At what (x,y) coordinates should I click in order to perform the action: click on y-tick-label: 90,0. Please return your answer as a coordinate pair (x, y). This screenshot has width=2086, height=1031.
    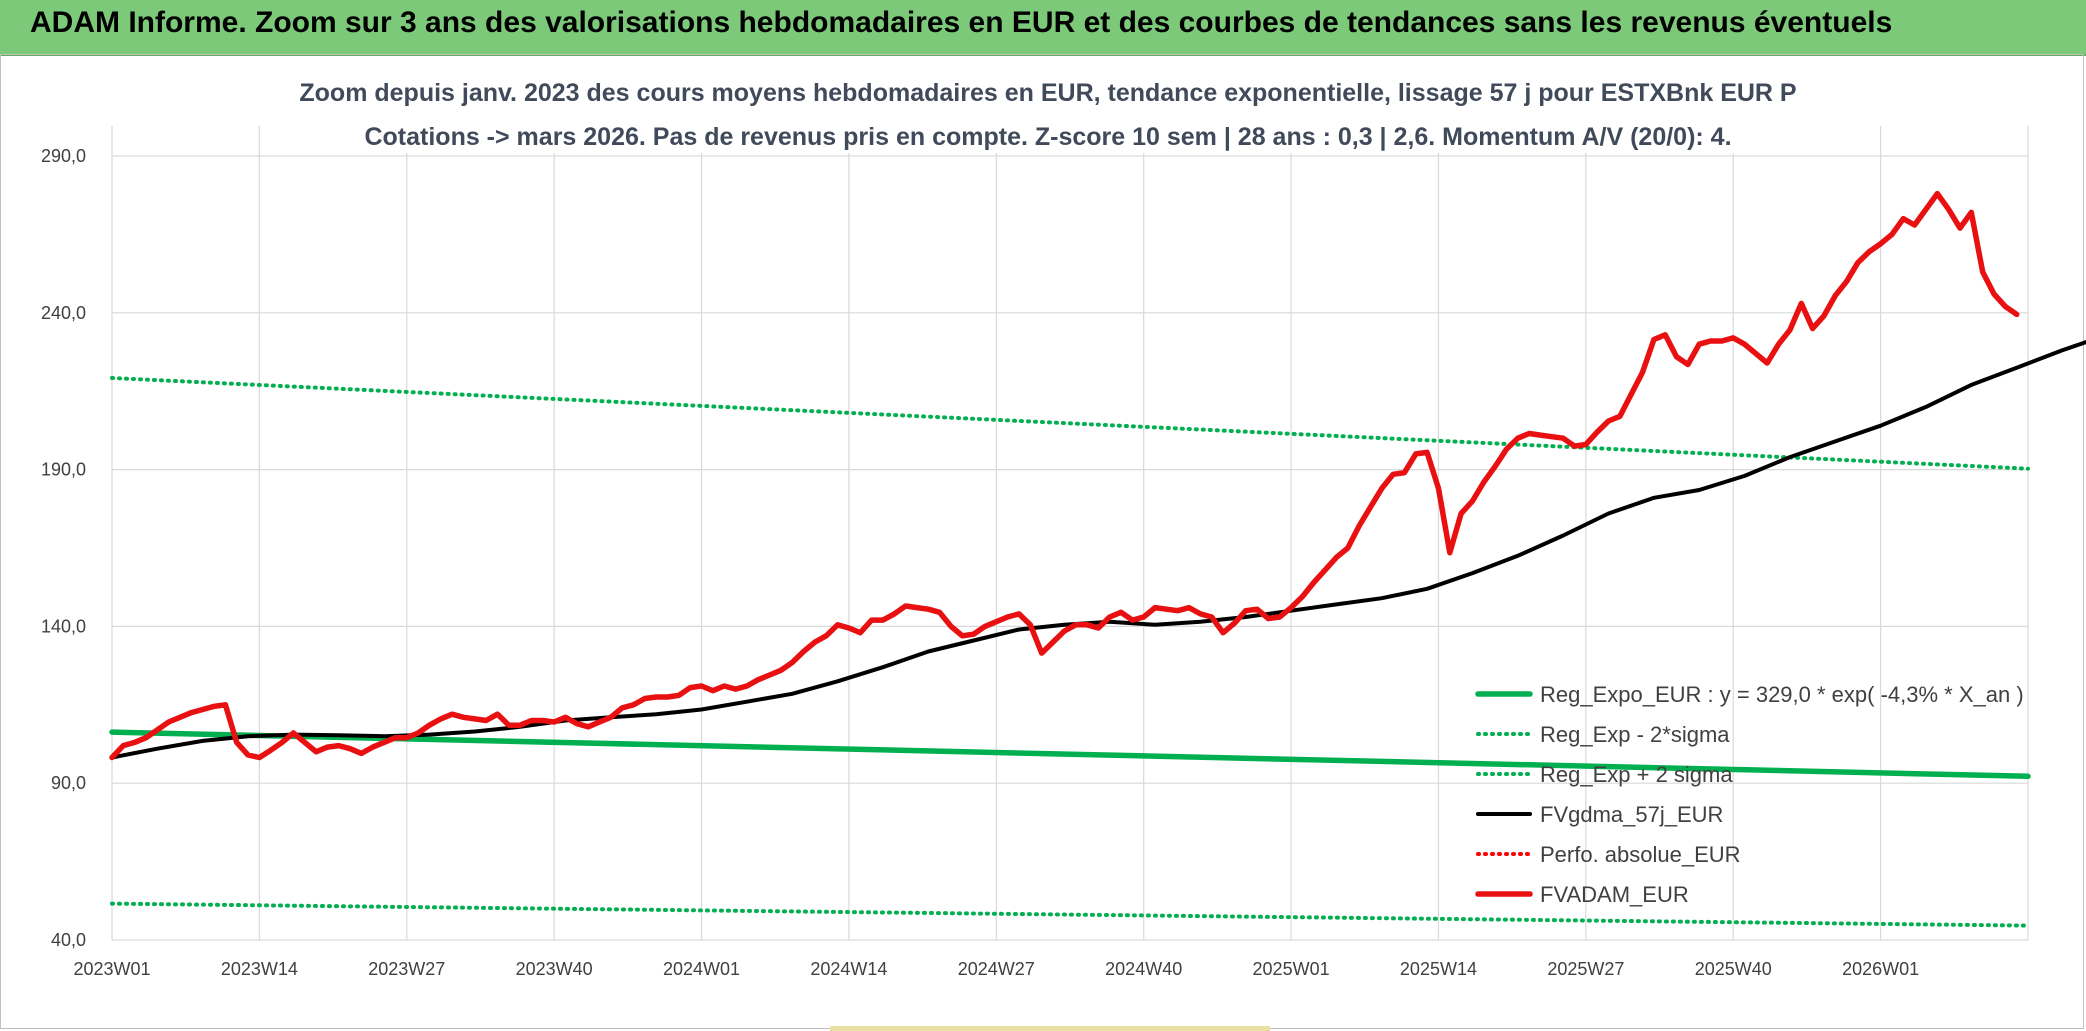
    Looking at the image, I should click on (68, 783).